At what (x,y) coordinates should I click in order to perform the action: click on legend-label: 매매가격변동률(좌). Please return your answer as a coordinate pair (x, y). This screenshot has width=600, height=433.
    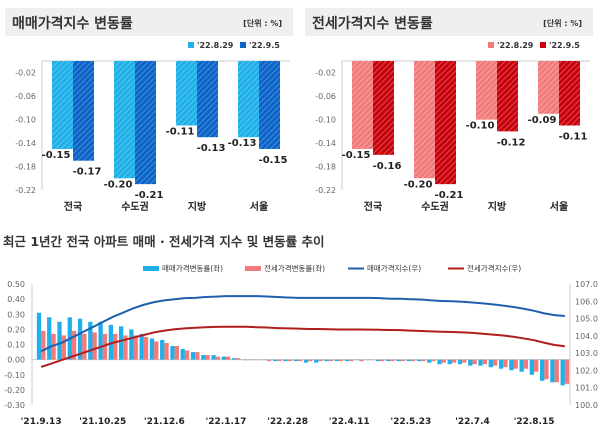
    Looking at the image, I should click on (192, 268).